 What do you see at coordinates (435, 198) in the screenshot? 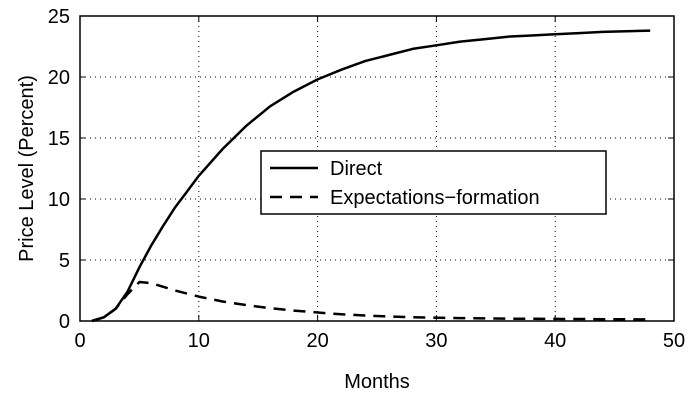
I see `legend-label-expectations: Expectations−formation` at bounding box center [435, 198].